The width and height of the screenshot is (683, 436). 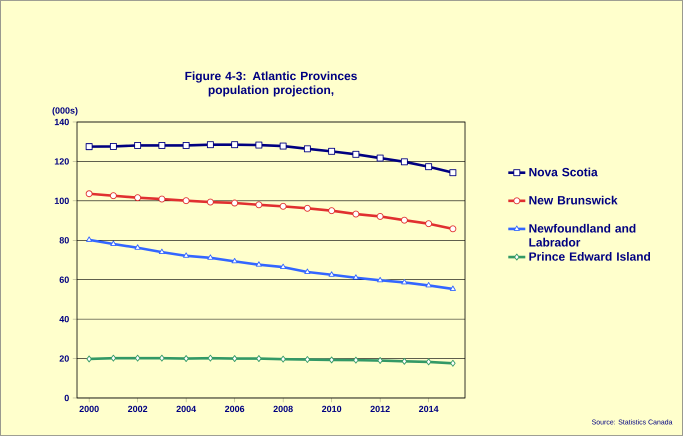 I want to click on y-tick-label: 100, so click(x=61, y=201).